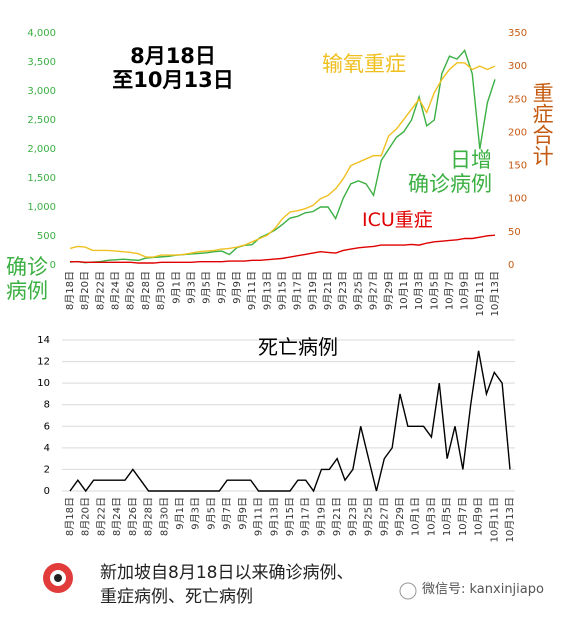  I want to click on watermark: 微信号: kanxinjiapo, so click(483, 589).